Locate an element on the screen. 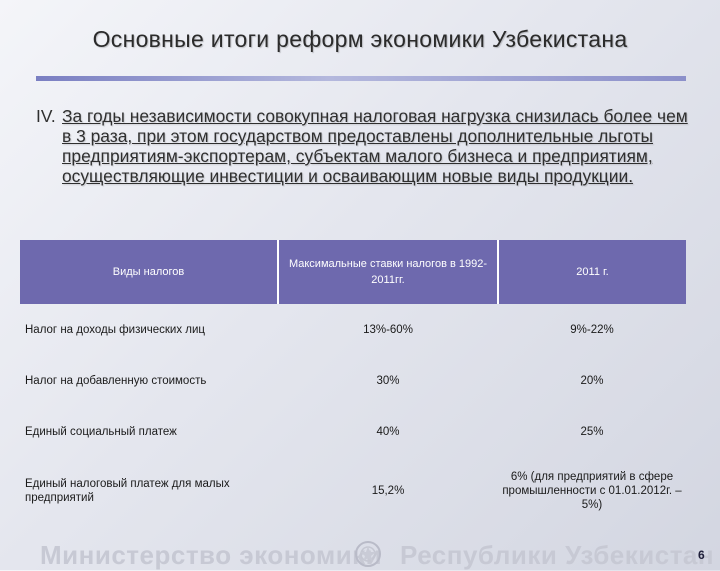 This screenshot has height=571, width=720. table-row: Единый социальный платеж 40% 25% is located at coordinates (353, 431).